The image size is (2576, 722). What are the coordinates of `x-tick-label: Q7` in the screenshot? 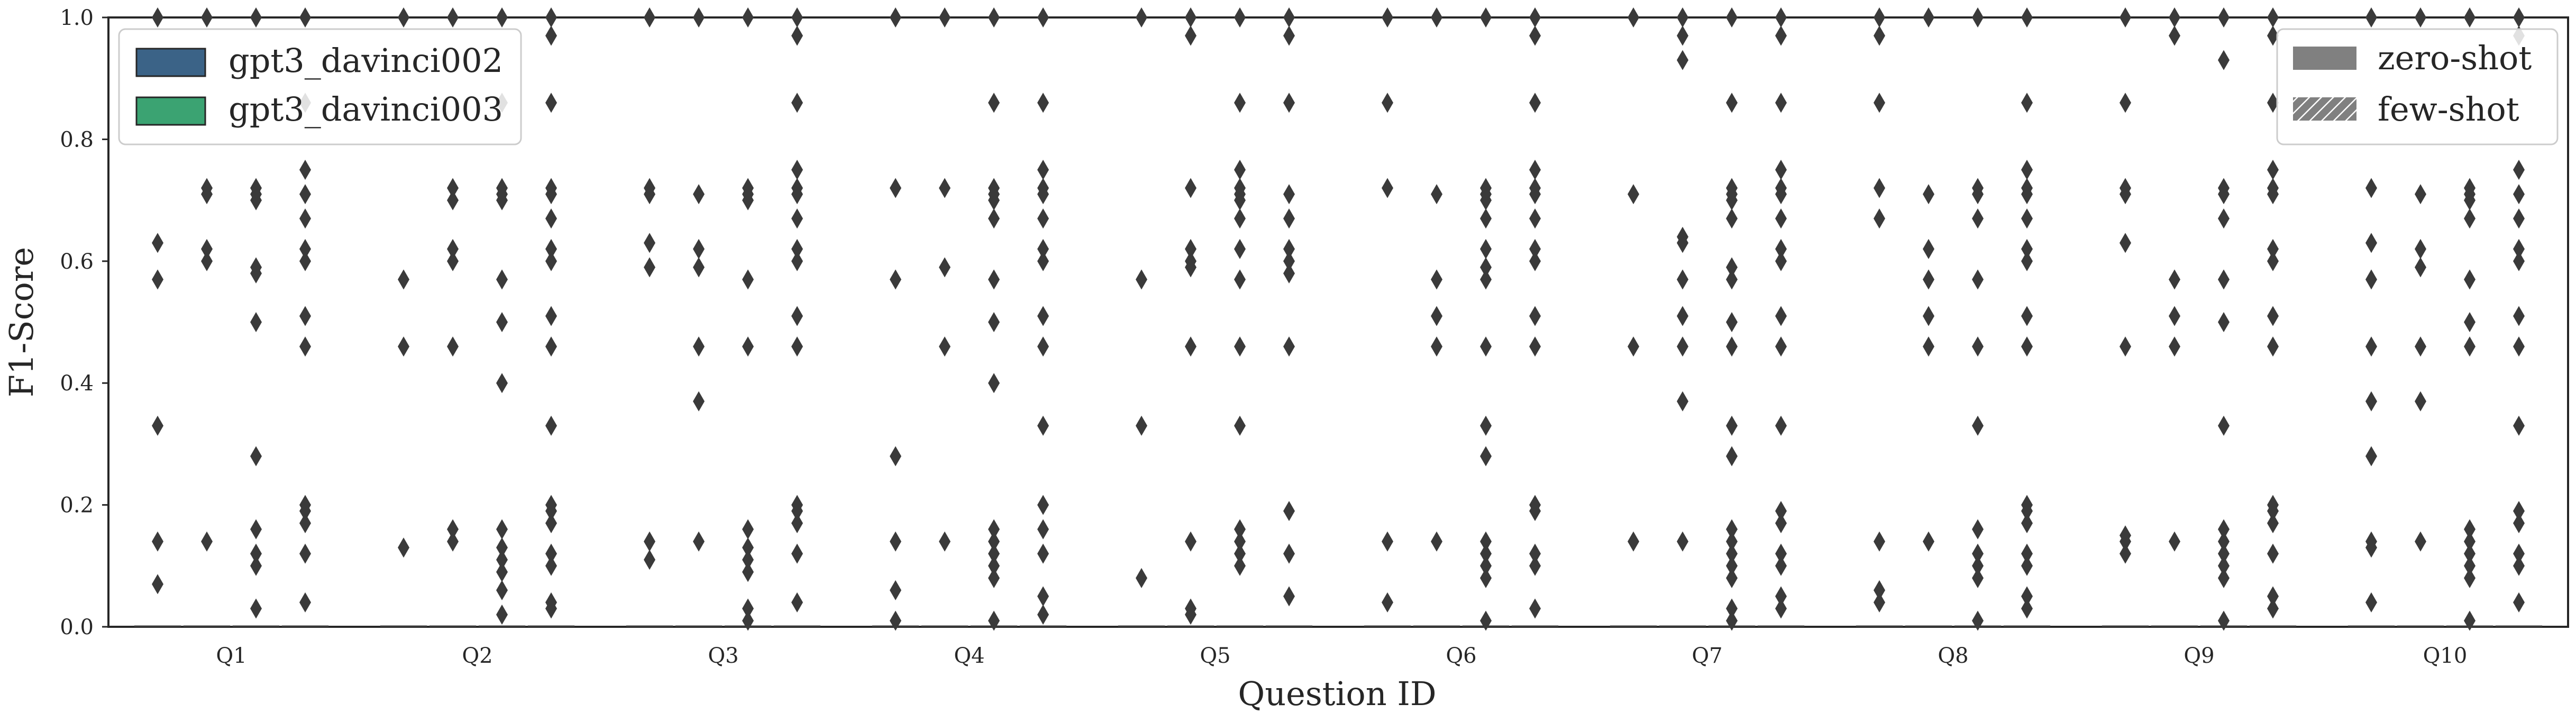 It's located at (1707, 656).